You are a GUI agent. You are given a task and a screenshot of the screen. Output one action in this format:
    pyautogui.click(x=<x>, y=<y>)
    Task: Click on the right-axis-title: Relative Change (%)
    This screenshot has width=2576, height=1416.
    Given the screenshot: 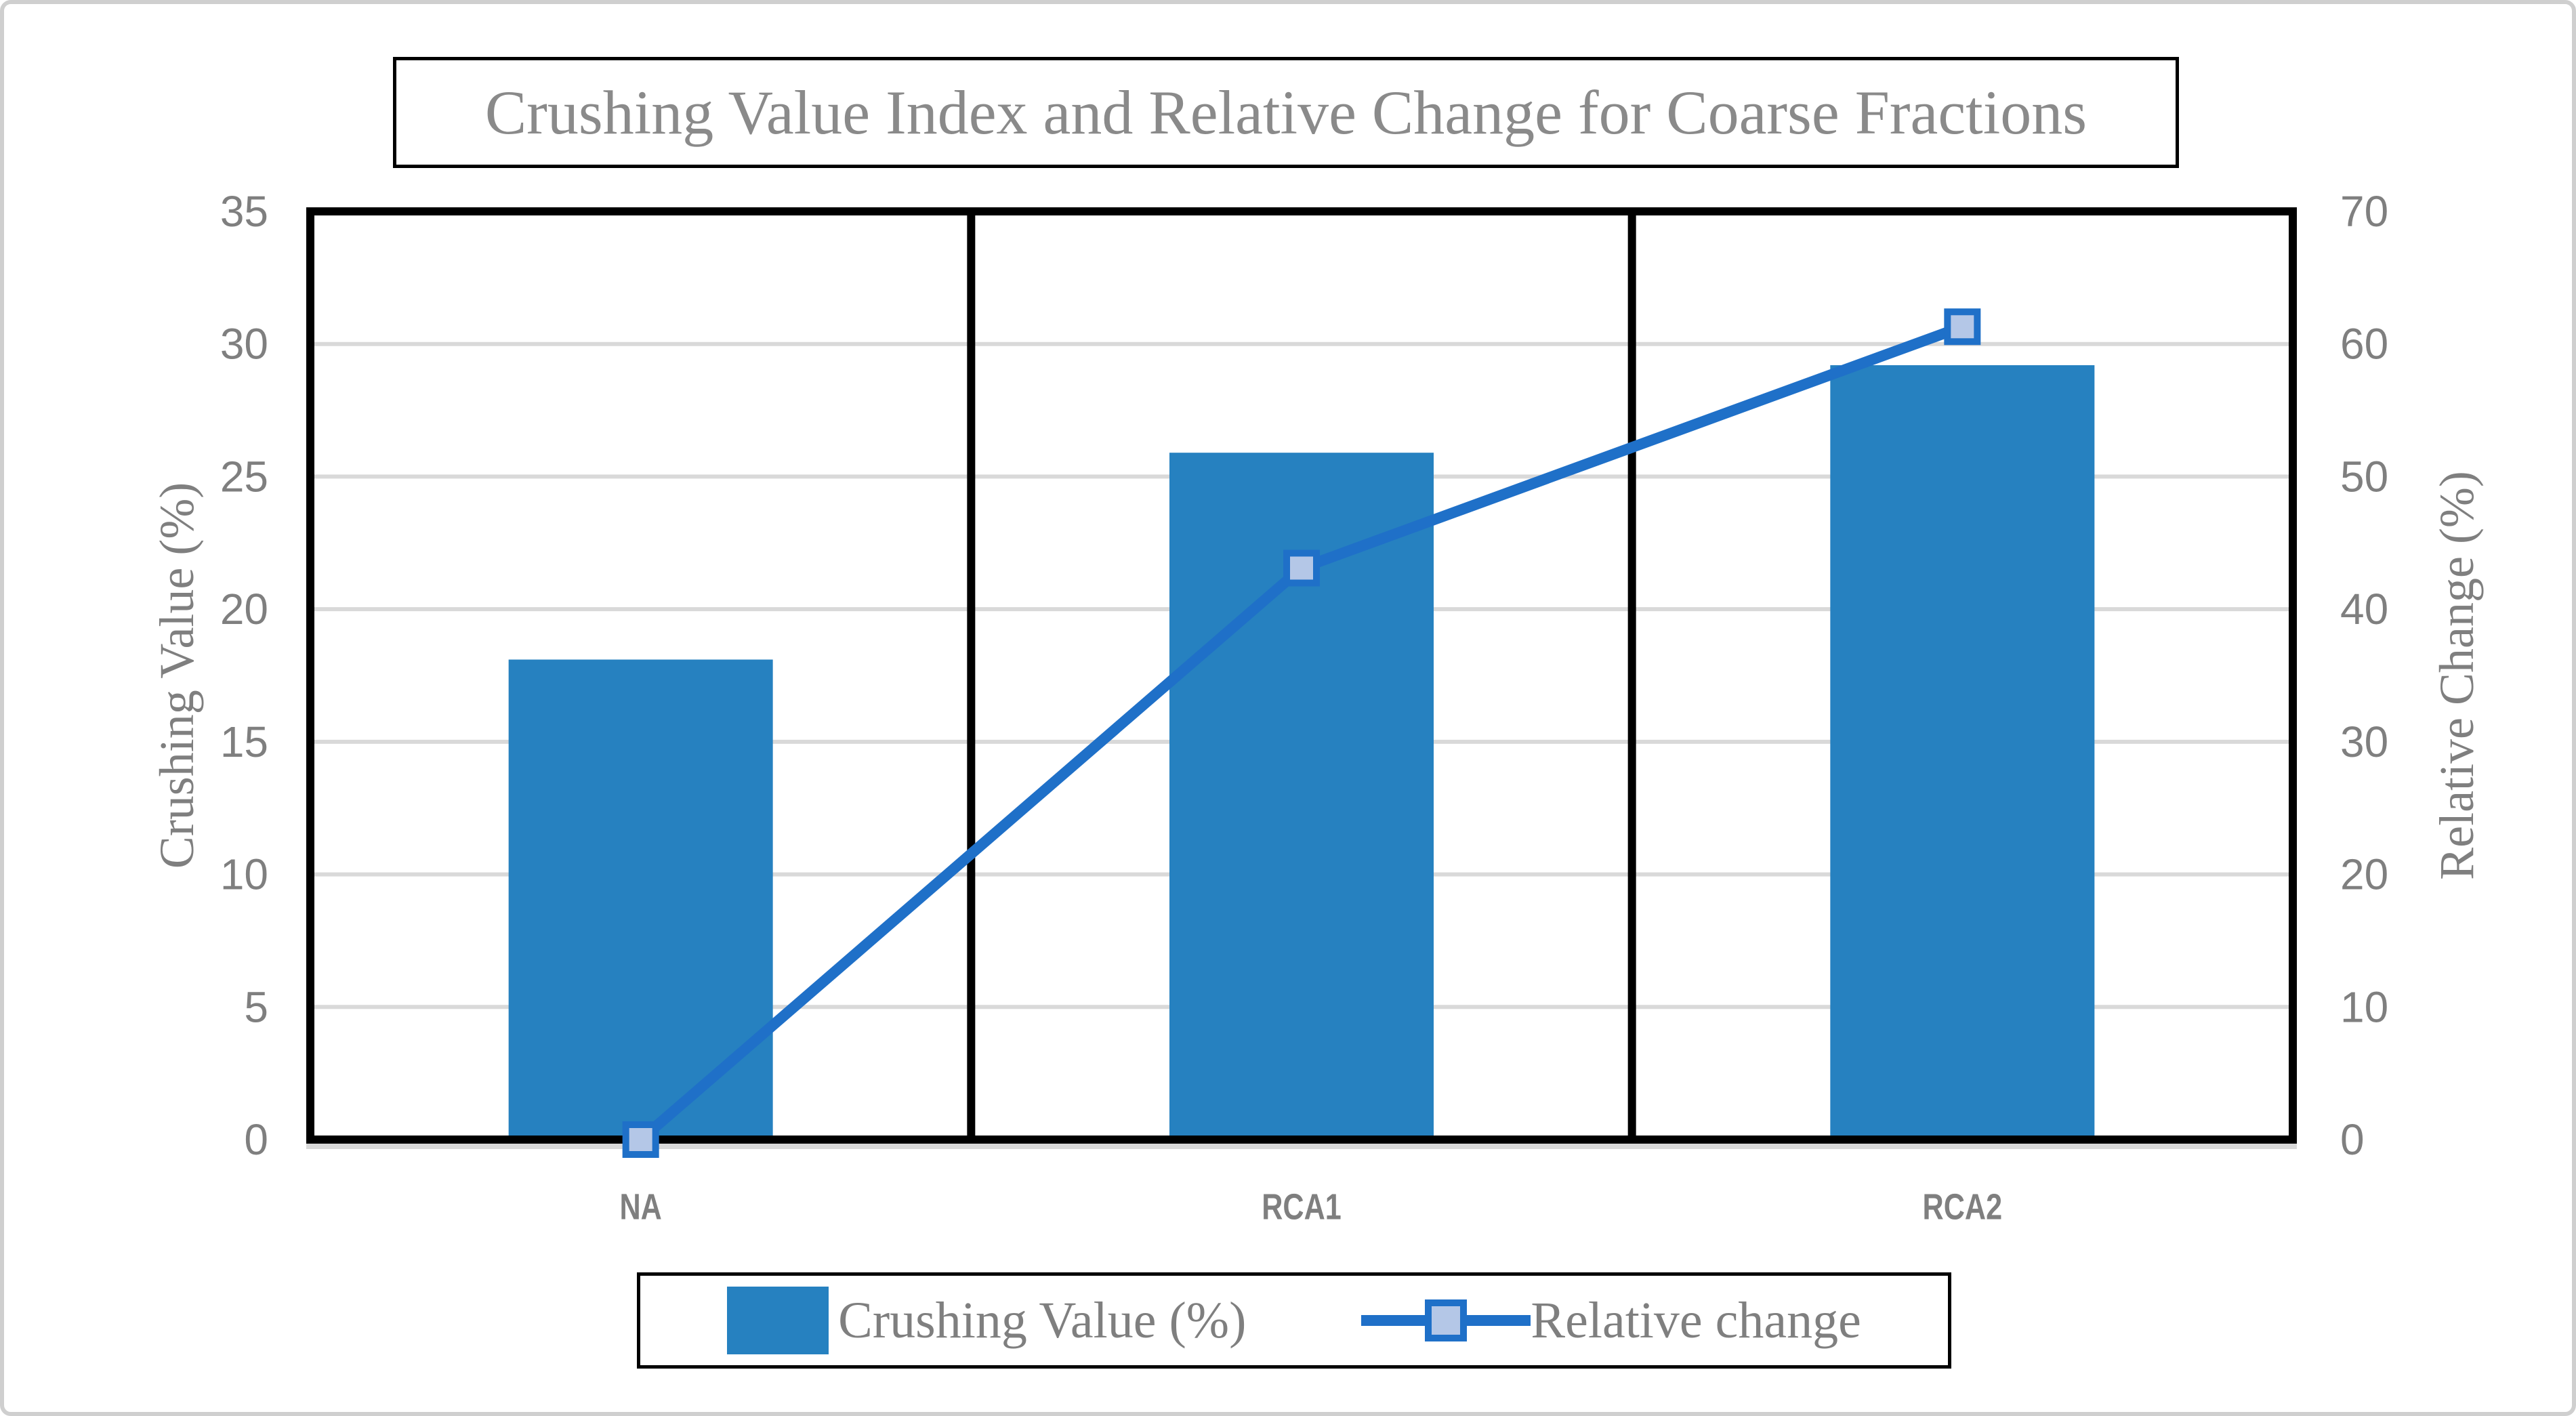 What is the action you would take?
    pyautogui.click(x=2457, y=675)
    